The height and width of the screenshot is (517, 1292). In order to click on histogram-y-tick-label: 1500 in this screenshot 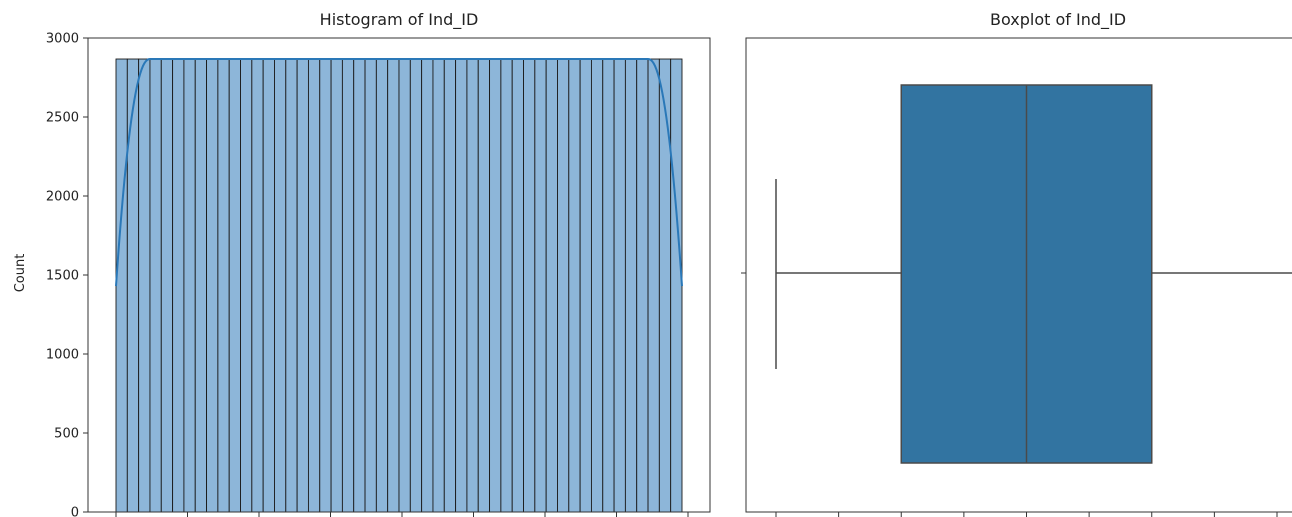, I will do `click(62, 276)`.